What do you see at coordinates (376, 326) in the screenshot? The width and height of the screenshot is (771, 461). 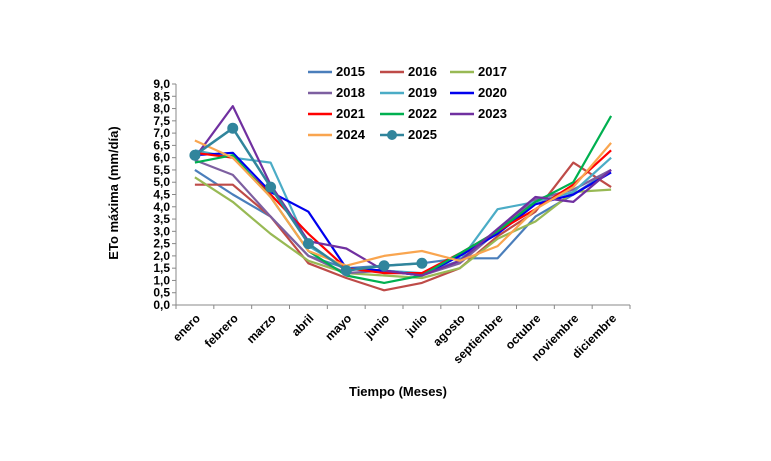 I see `x-tick-label: junio` at bounding box center [376, 326].